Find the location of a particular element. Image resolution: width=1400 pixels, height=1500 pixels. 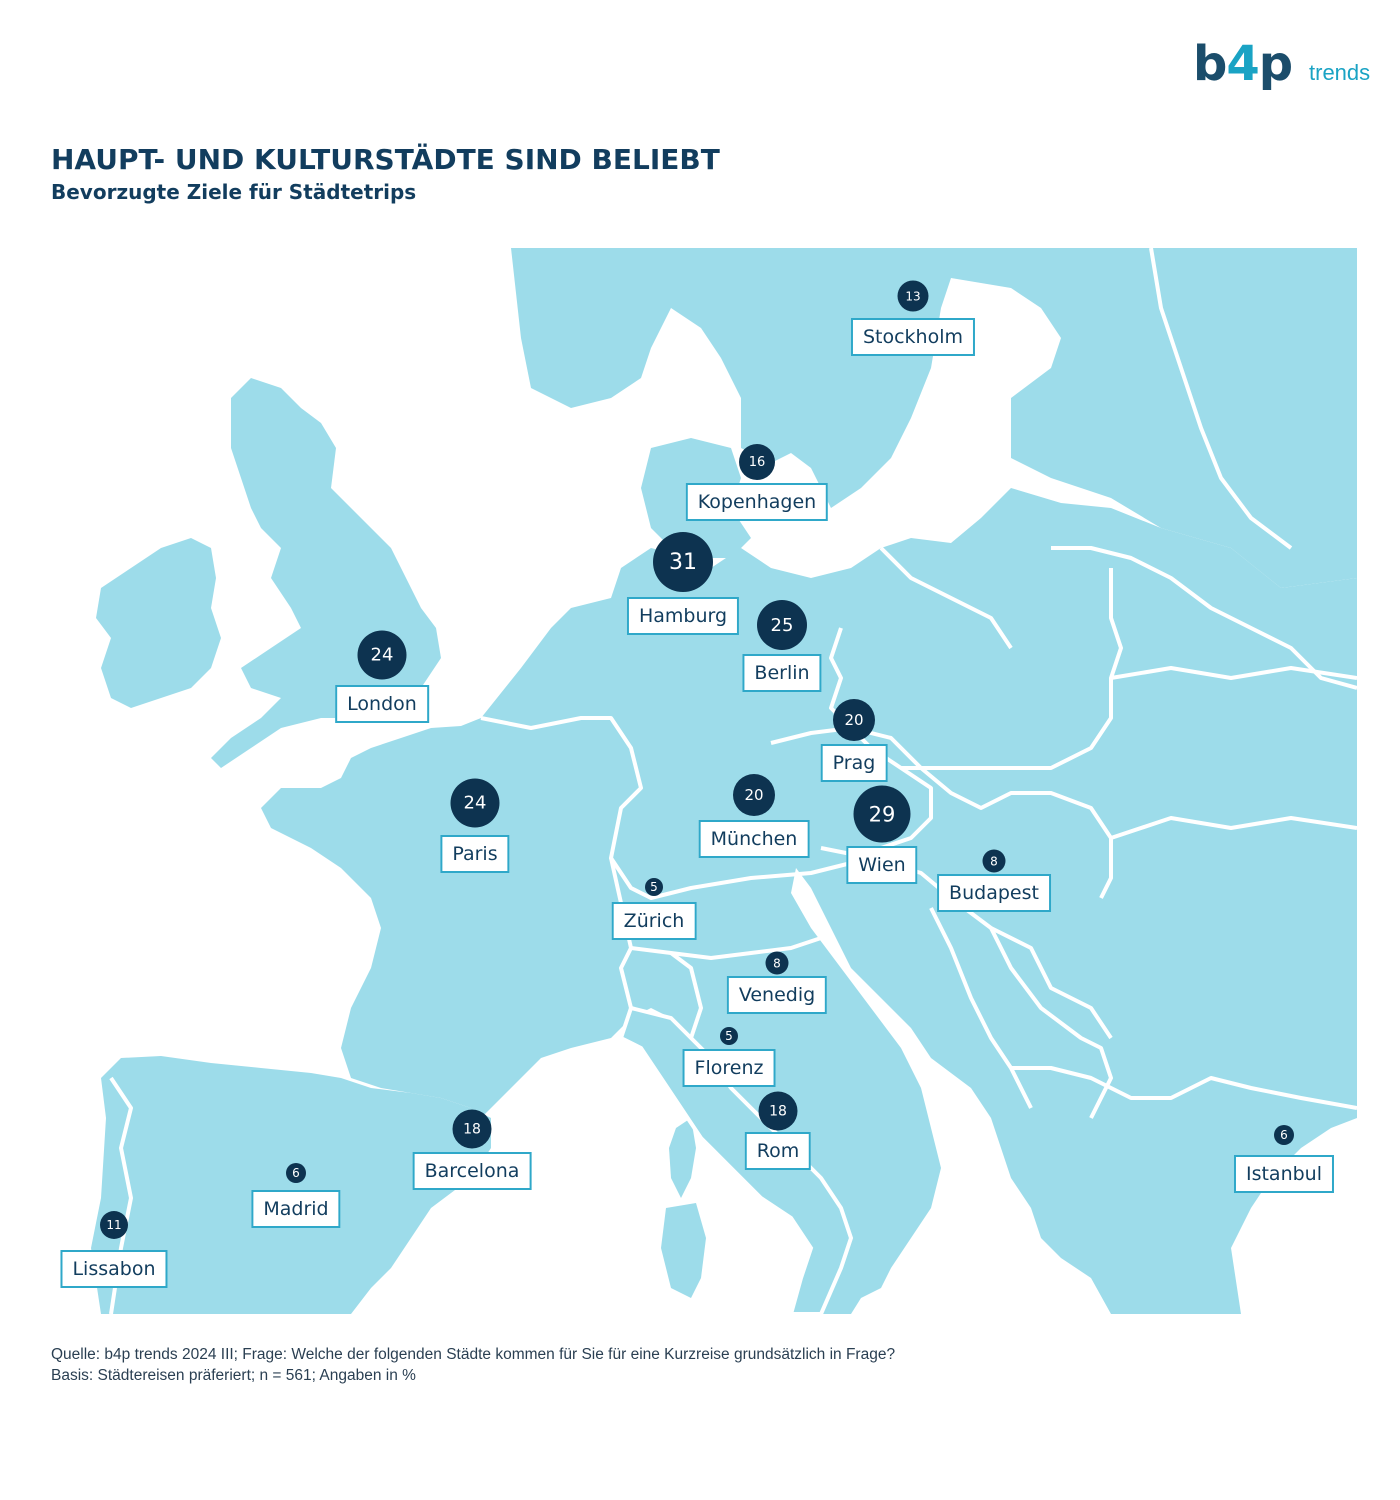

city-value-marker-budapest: 8 is located at coordinates (994, 861).